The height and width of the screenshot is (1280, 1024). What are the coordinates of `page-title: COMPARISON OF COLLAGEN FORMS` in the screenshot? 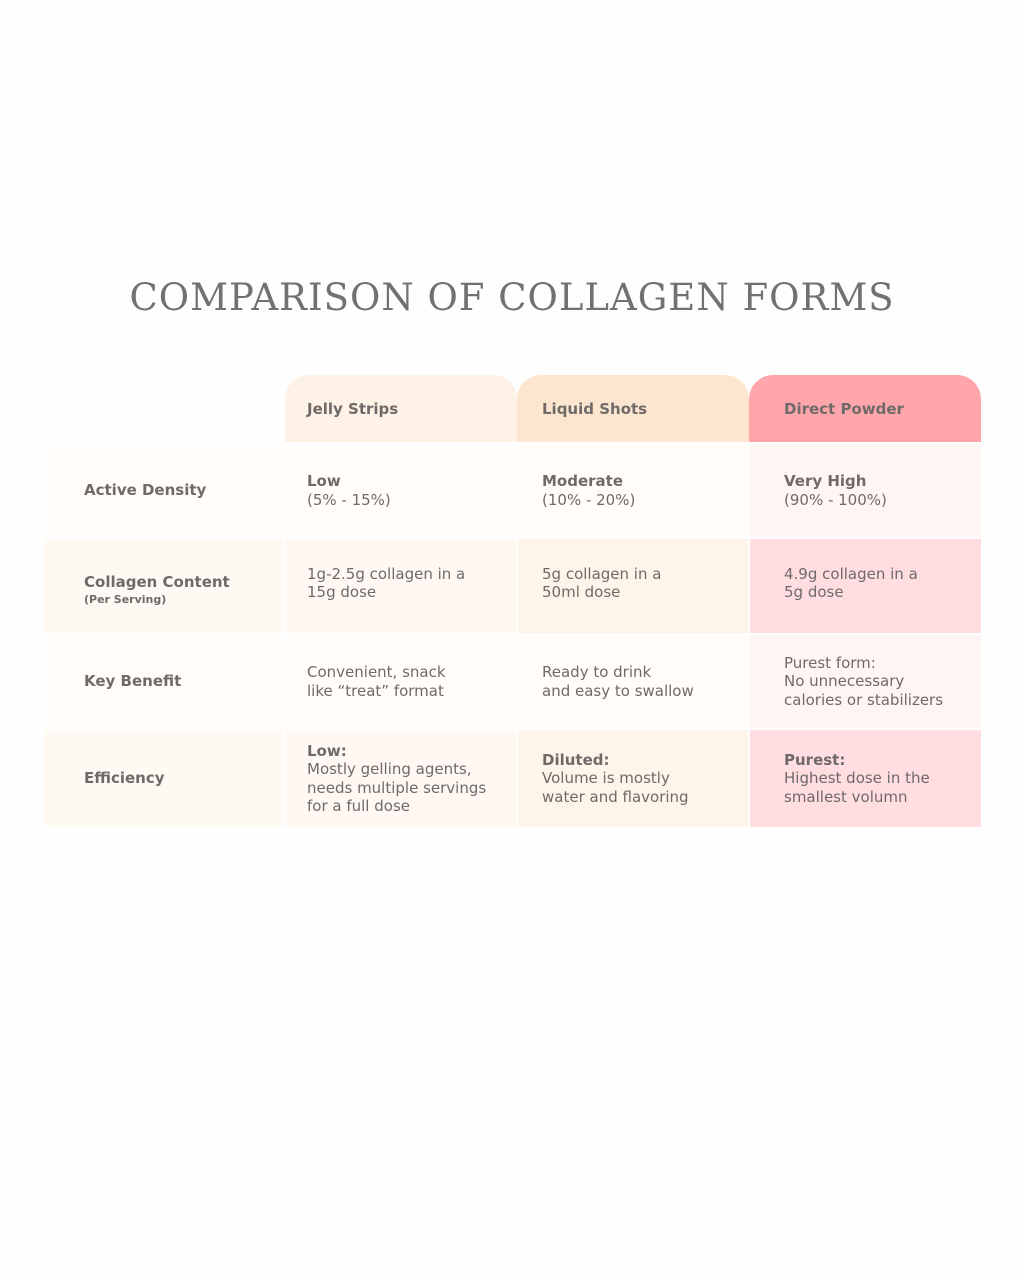 It's located at (512, 297).